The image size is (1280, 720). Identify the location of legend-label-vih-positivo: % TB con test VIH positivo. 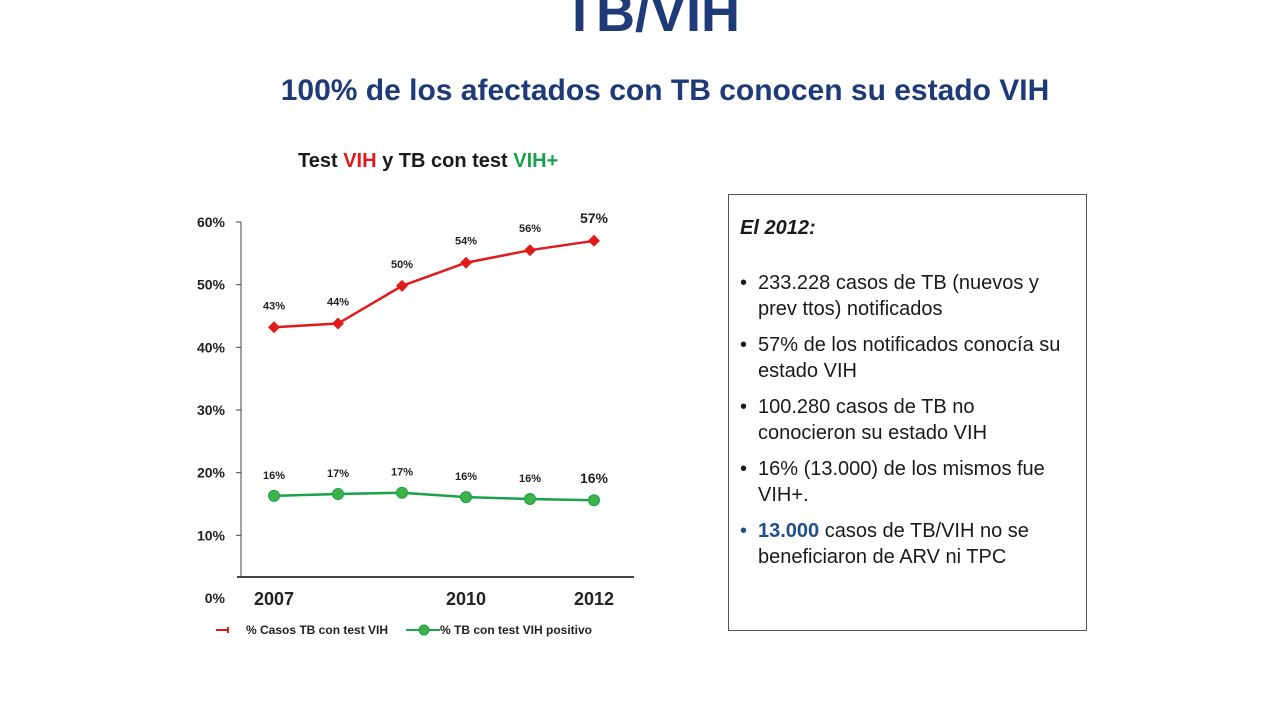
(516, 630).